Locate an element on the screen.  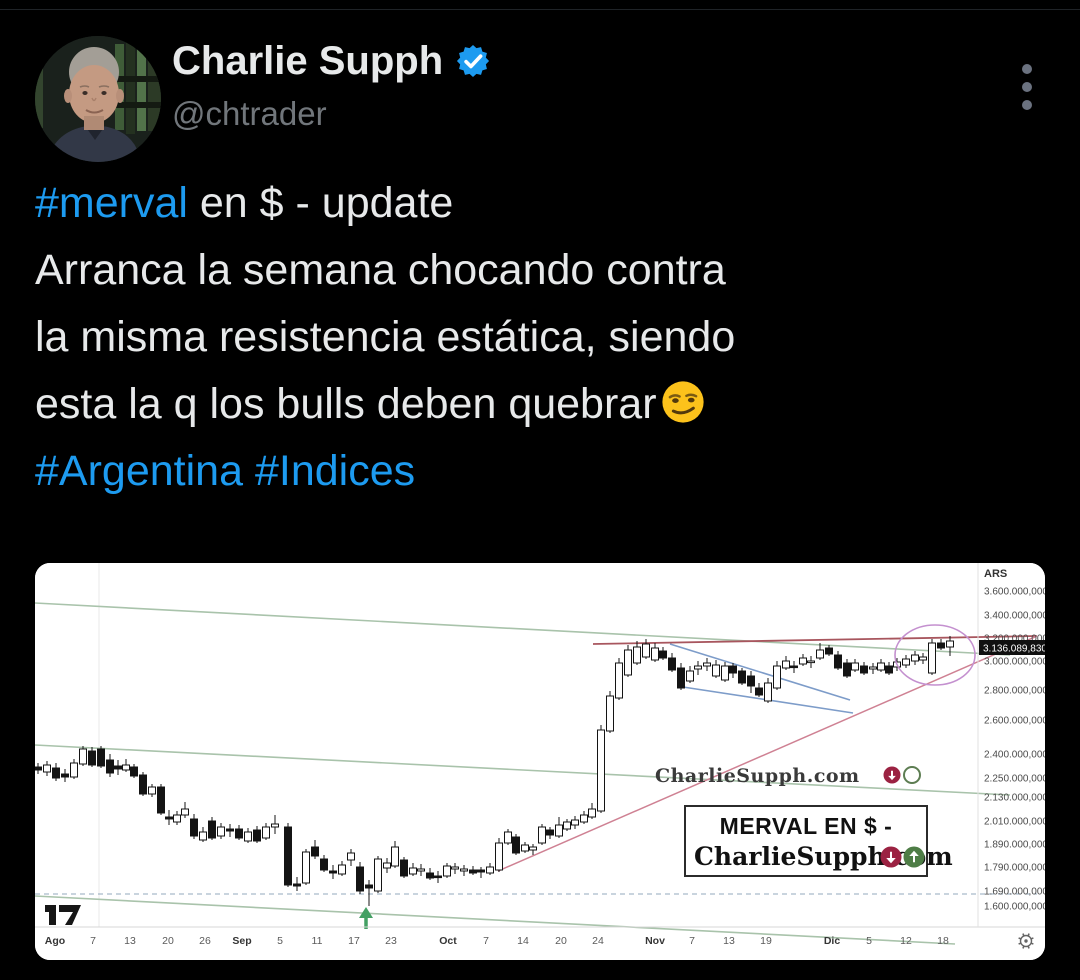
svg-text: 3.200.000,000 is located at coordinates (1014, 639).